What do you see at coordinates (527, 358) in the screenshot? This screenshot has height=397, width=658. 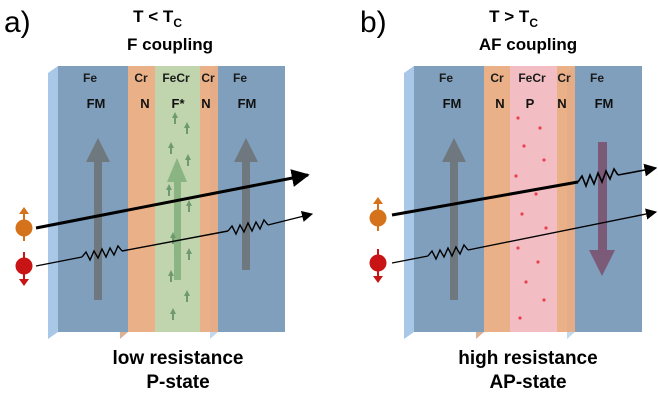 I see `resistance-label: high resistance` at bounding box center [527, 358].